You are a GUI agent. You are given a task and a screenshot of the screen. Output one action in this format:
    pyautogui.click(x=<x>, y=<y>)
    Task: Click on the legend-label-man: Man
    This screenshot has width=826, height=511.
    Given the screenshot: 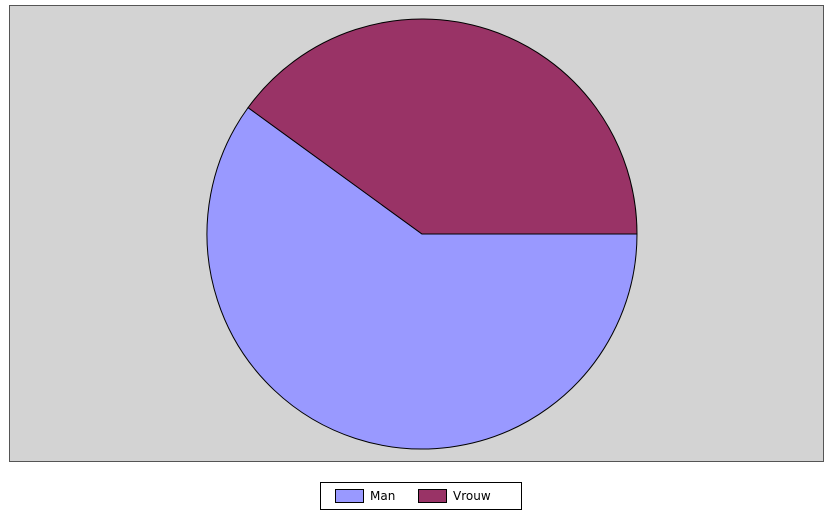 What is the action you would take?
    pyautogui.click(x=382, y=496)
    